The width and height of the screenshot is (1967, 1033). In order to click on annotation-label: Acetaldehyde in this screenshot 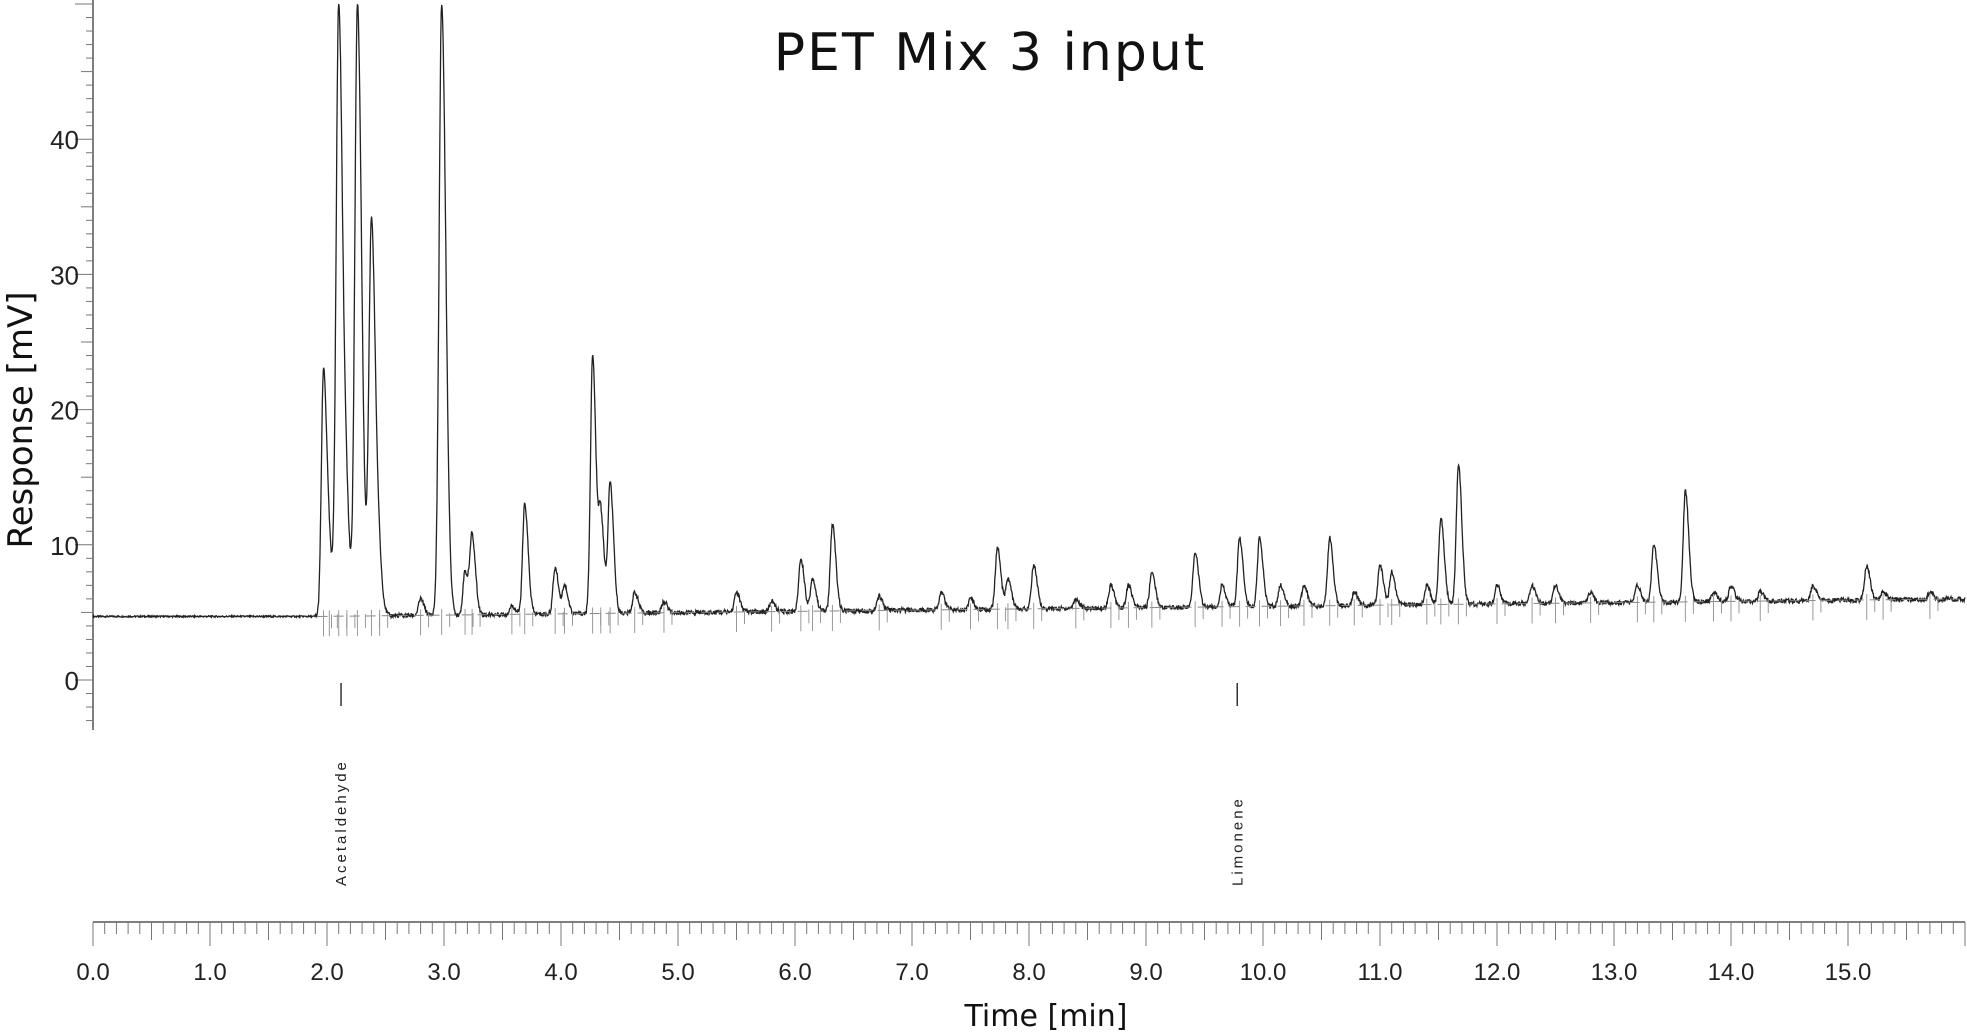, I will do `click(341, 822)`.